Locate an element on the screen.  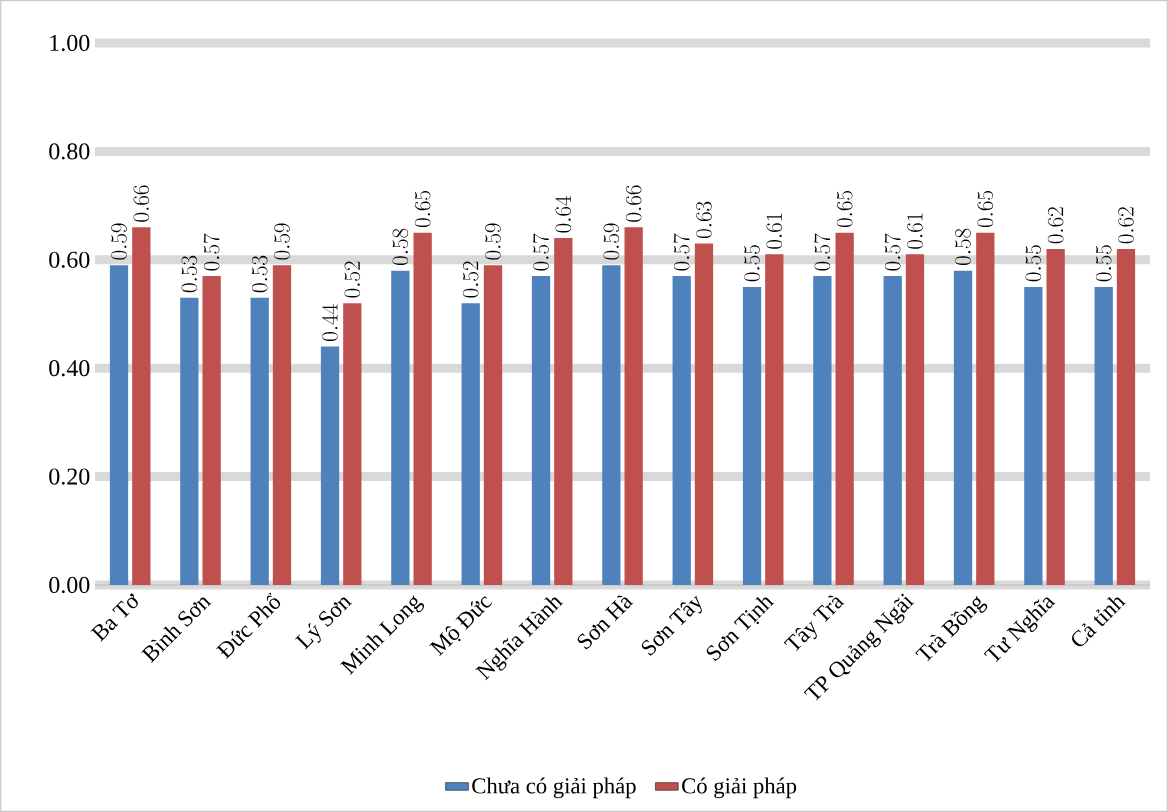
y-tick-label: 1.00 is located at coordinates (70, 43).